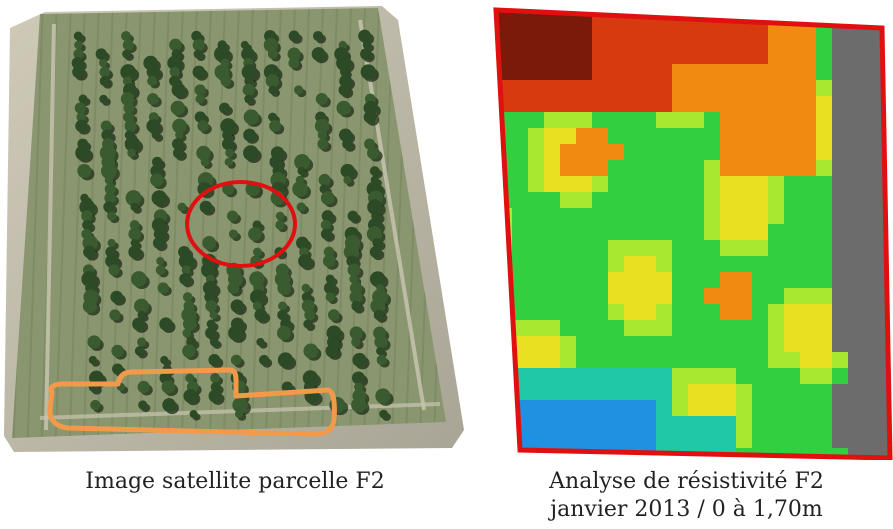  What do you see at coordinates (241, 224) in the screenshot?
I see `red-circle-marker` at bounding box center [241, 224].